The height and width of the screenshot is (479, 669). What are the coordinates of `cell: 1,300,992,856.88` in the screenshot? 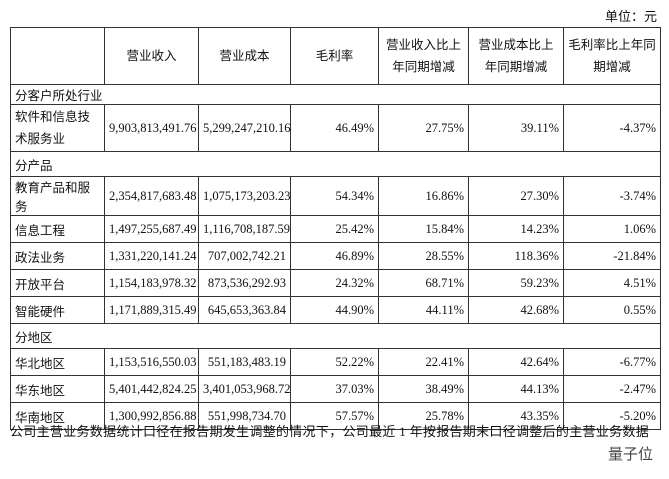 It's located at (151, 416).